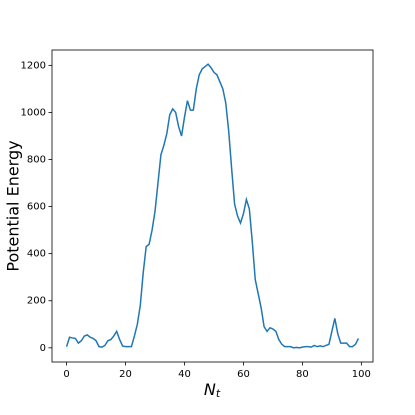 The image size is (415, 415). I want to click on x-axis-label: Nt, so click(212, 390).